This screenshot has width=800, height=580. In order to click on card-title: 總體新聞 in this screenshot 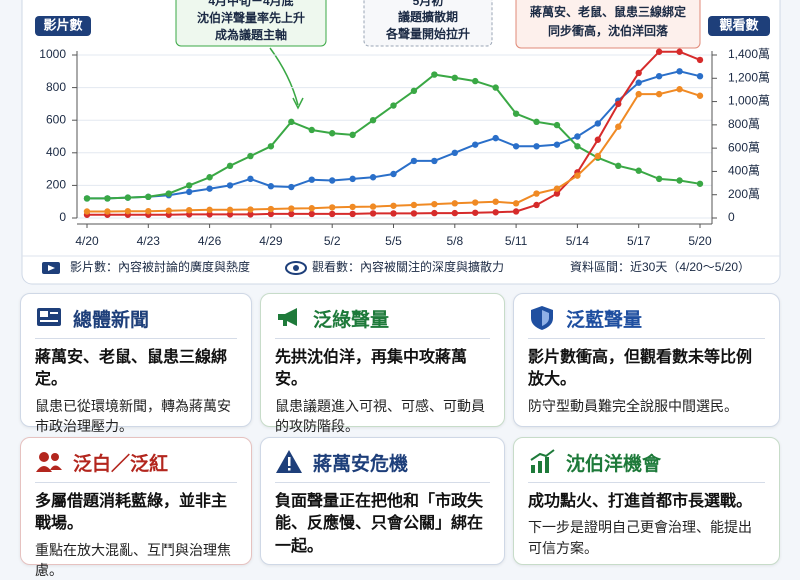, I will do `click(111, 320)`.